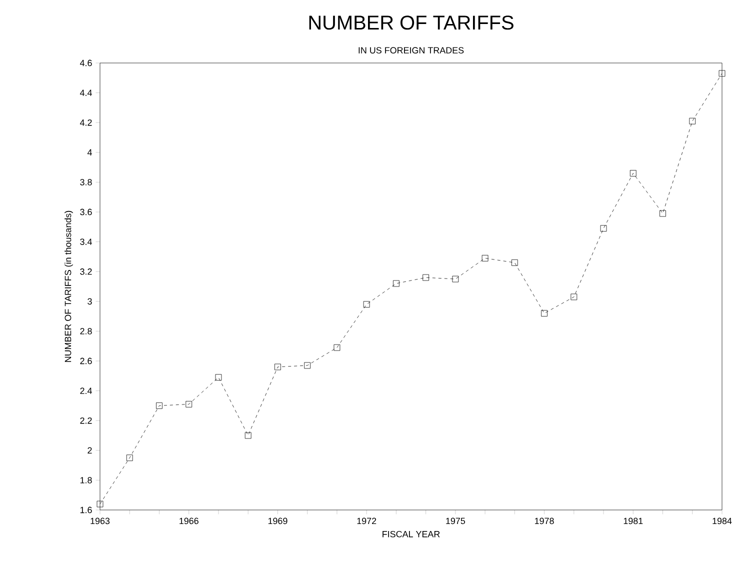  Describe the element at coordinates (86, 212) in the screenshot. I see `y-tick-label: 3.6` at that location.